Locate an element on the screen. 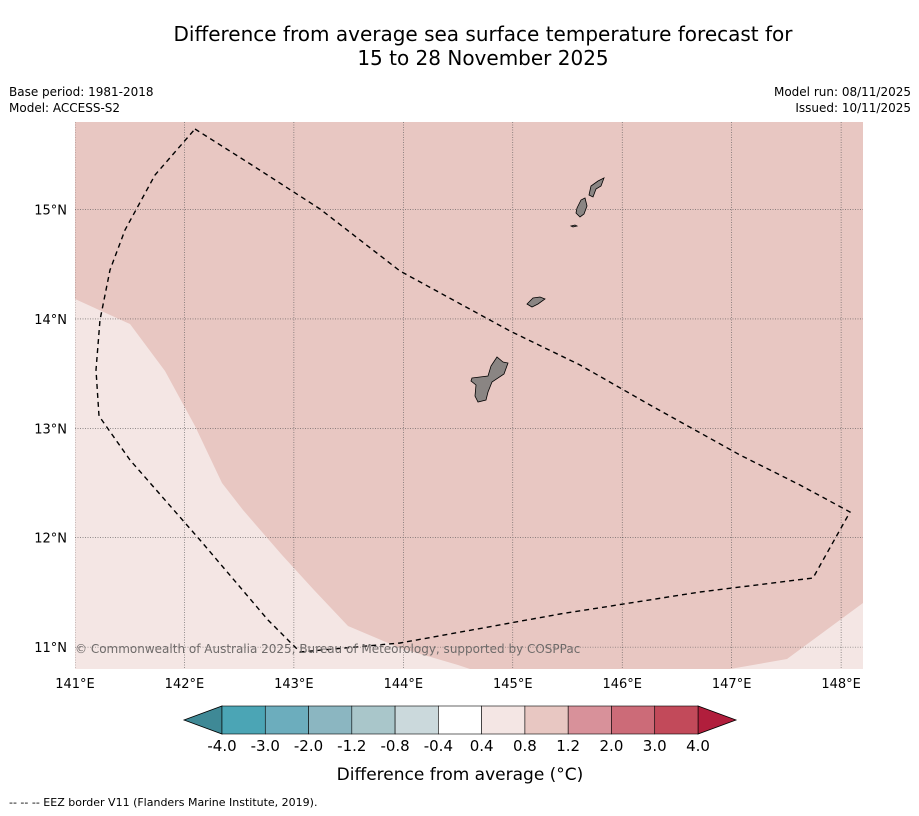 The image size is (919, 816). colorbar-tick-label: 0.4 is located at coordinates (482, 746).